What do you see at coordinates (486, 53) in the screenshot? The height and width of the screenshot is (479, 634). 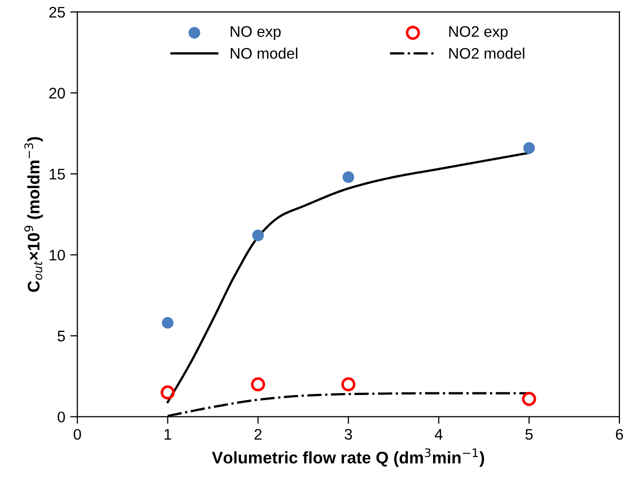 I see `legend-label: NO2 model` at bounding box center [486, 53].